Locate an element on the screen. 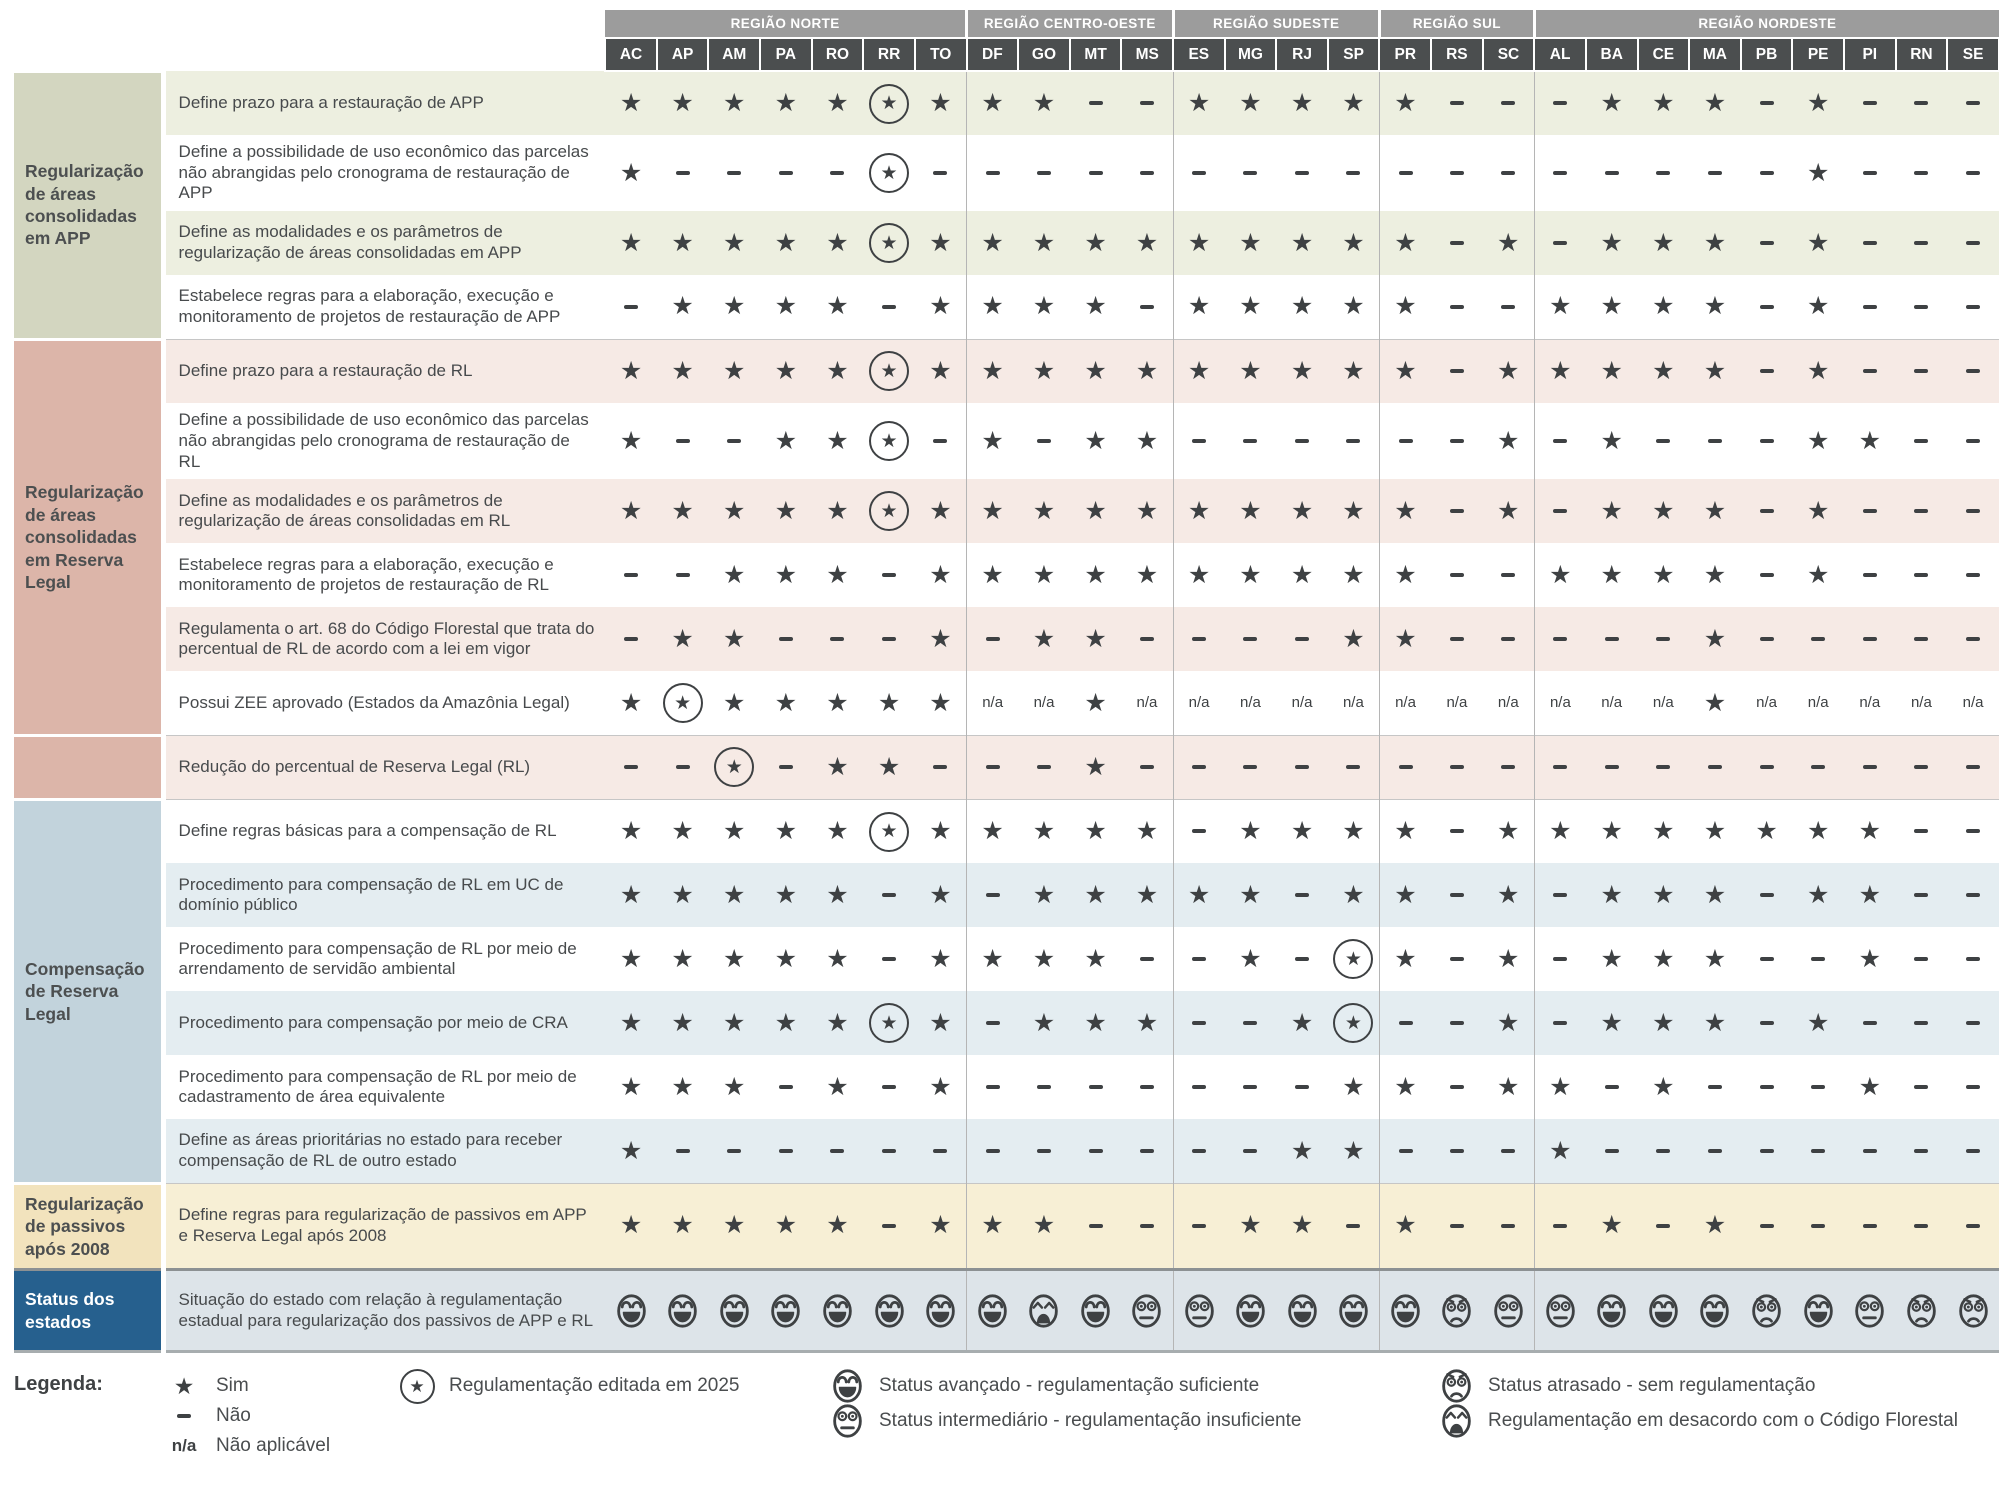 This screenshot has width=2000, height=1487. status-atr-icon is located at coordinates (1921, 1310).